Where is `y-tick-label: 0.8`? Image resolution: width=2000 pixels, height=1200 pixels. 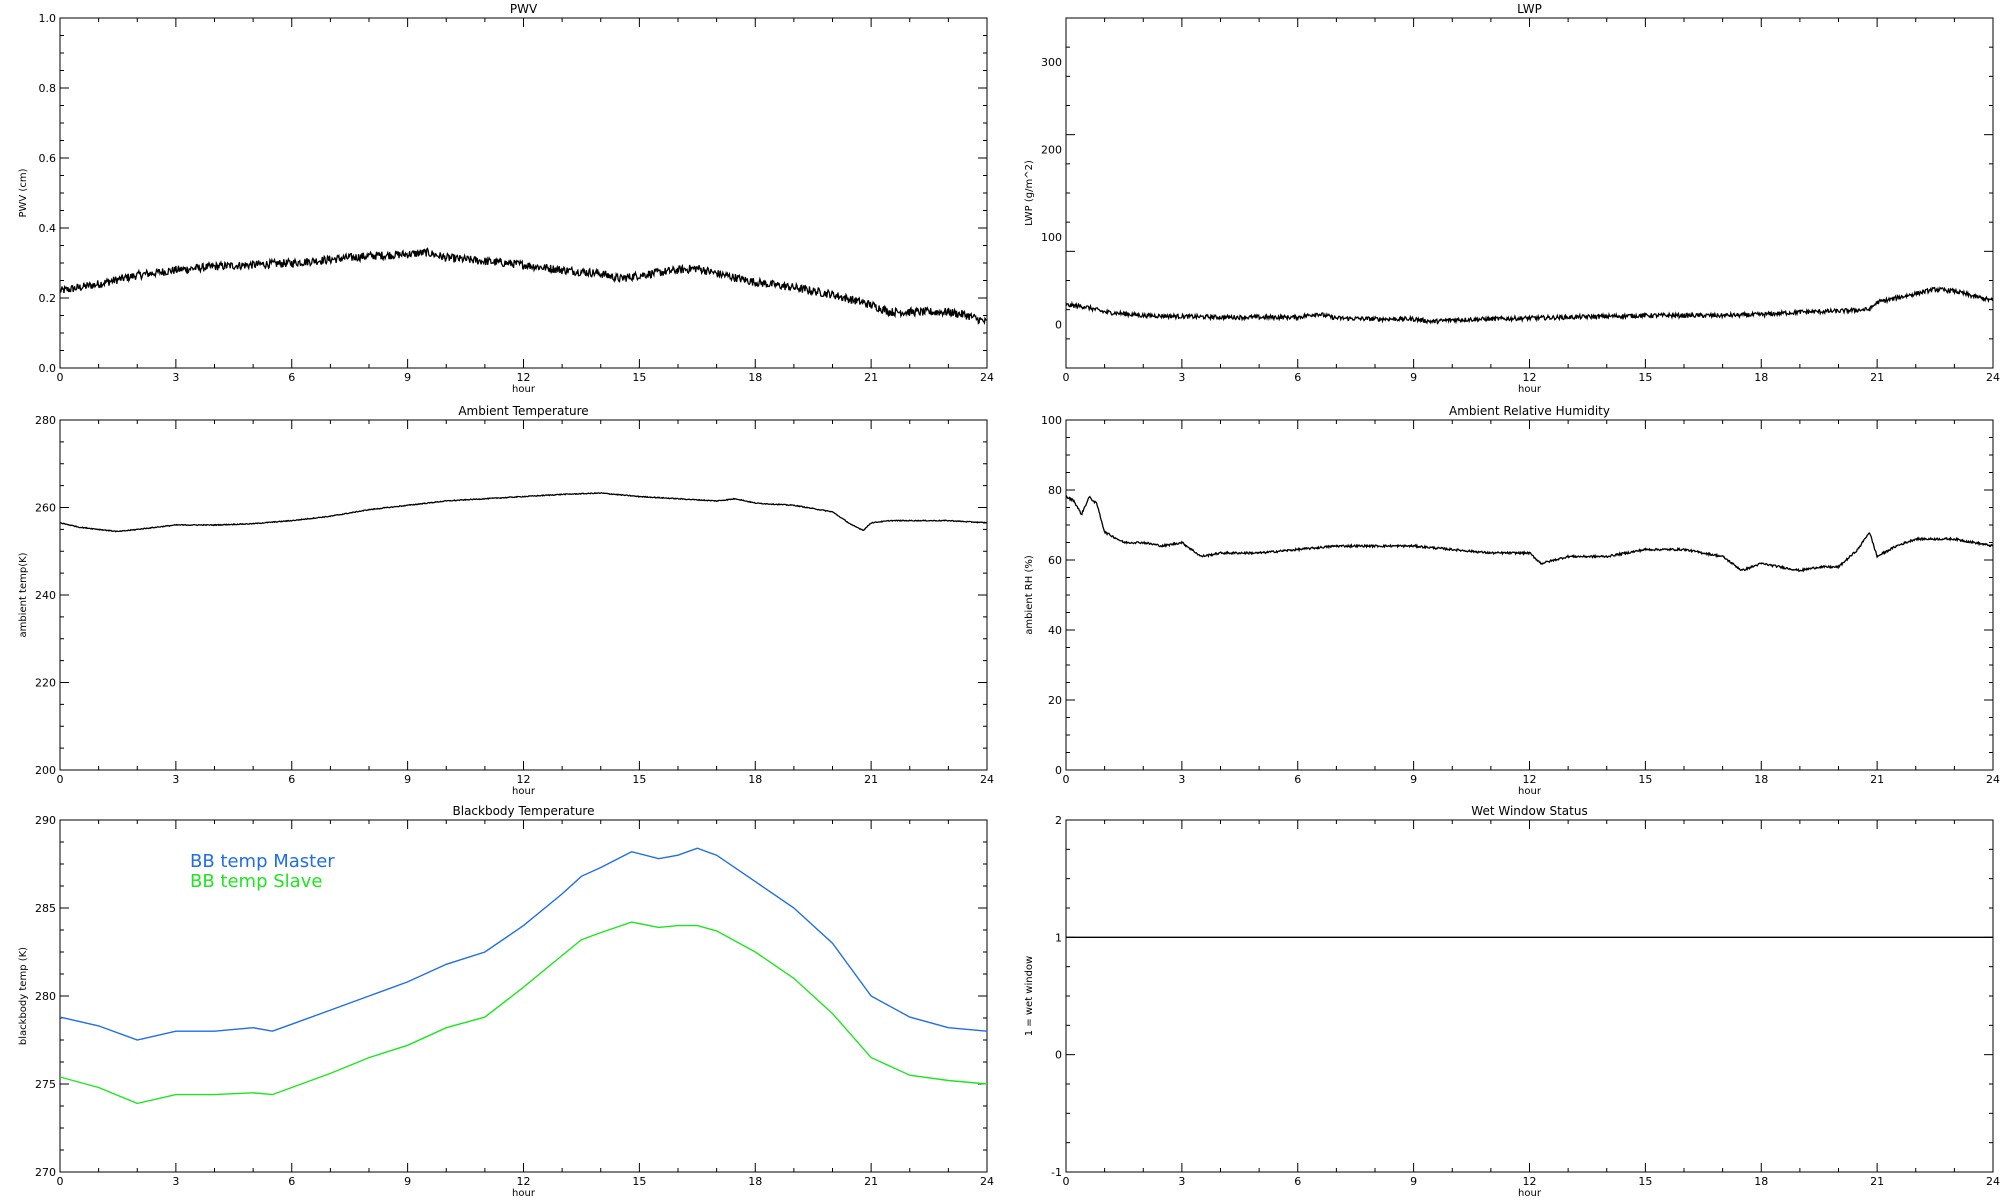 y-tick-label: 0.8 is located at coordinates (48, 88).